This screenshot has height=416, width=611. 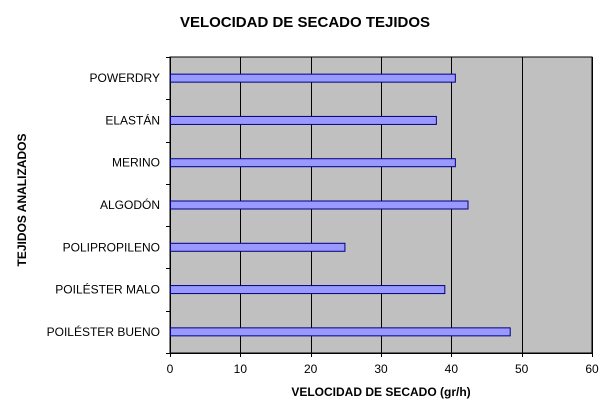 What do you see at coordinates (381, 369) in the screenshot?
I see `x-tick-label-30: 30` at bounding box center [381, 369].